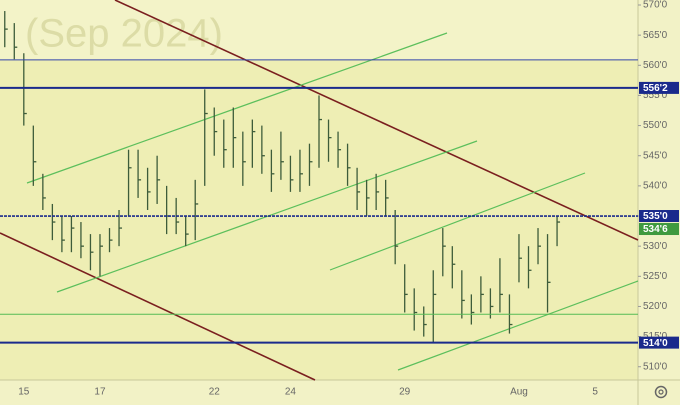 Image resolution: width=680 pixels, height=405 pixels. What do you see at coordinates (291, 392) in the screenshot?
I see `x-tick-label: 24` at bounding box center [291, 392].